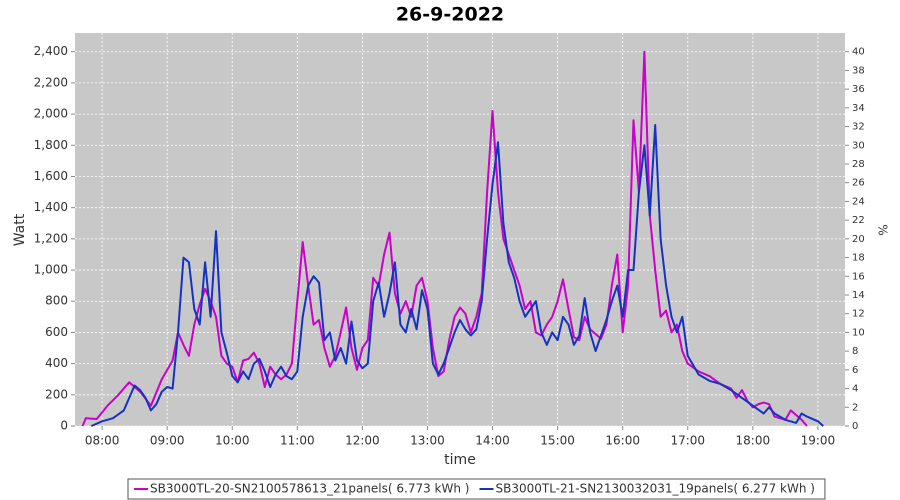 This screenshot has height=500, width=900. Describe the element at coordinates (56, 301) in the screenshot. I see `y-tick-label: 800` at that location.